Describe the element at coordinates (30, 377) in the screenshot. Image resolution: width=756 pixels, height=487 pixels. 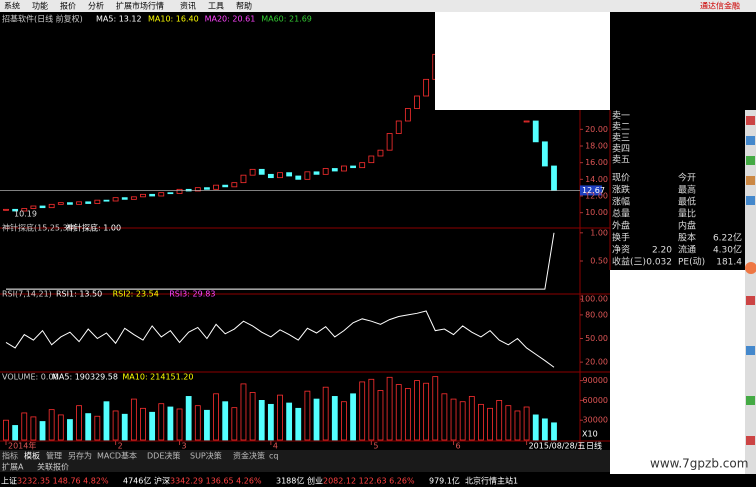
I see `pane-title: VOLUME: 0.00` at that location.